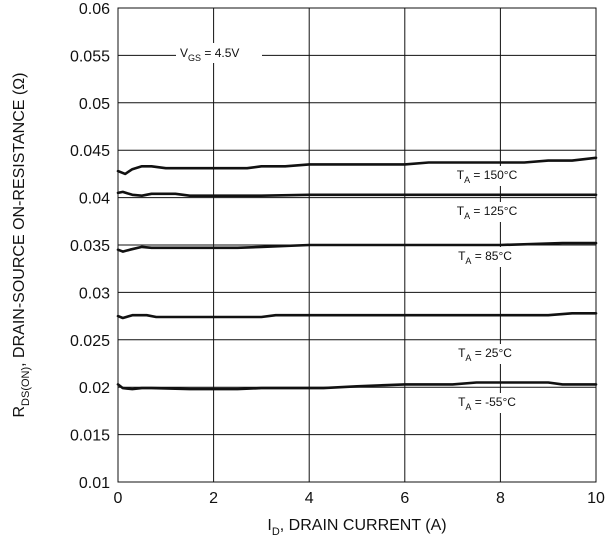  What do you see at coordinates (184, 53) in the screenshot?
I see `condition-label-main: V` at bounding box center [184, 53].